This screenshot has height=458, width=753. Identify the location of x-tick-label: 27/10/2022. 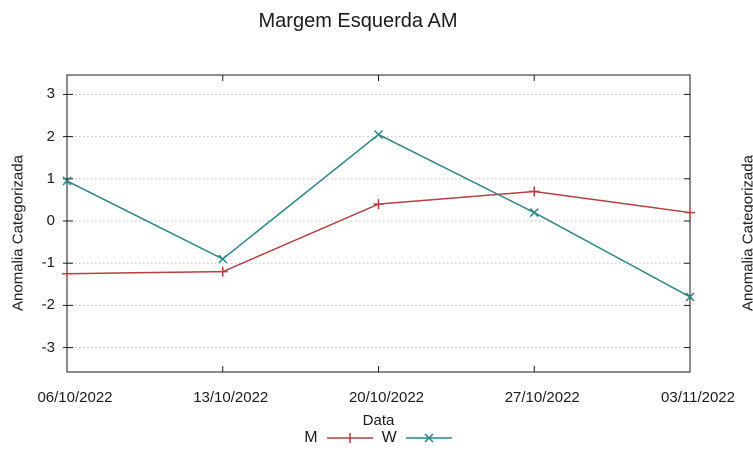
(542, 397).